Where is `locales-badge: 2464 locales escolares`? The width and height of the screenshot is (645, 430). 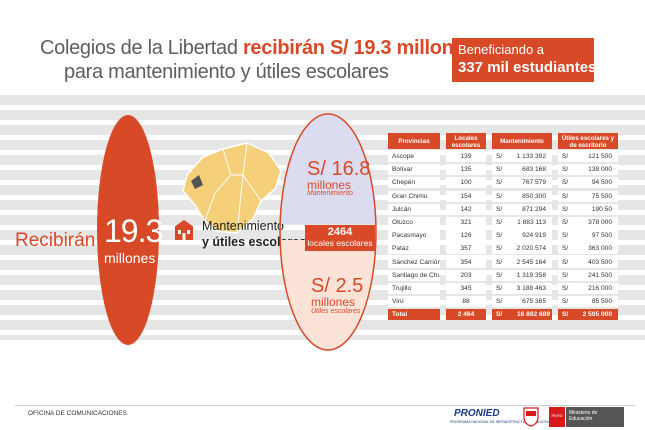
locales-badge: 2464 locales escolares is located at coordinates (340, 238).